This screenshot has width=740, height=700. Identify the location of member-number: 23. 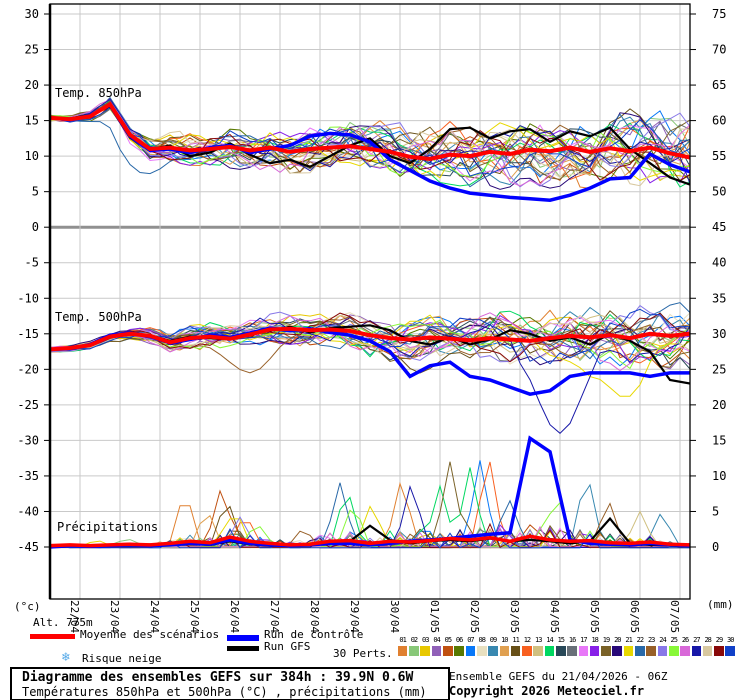
(651, 640).